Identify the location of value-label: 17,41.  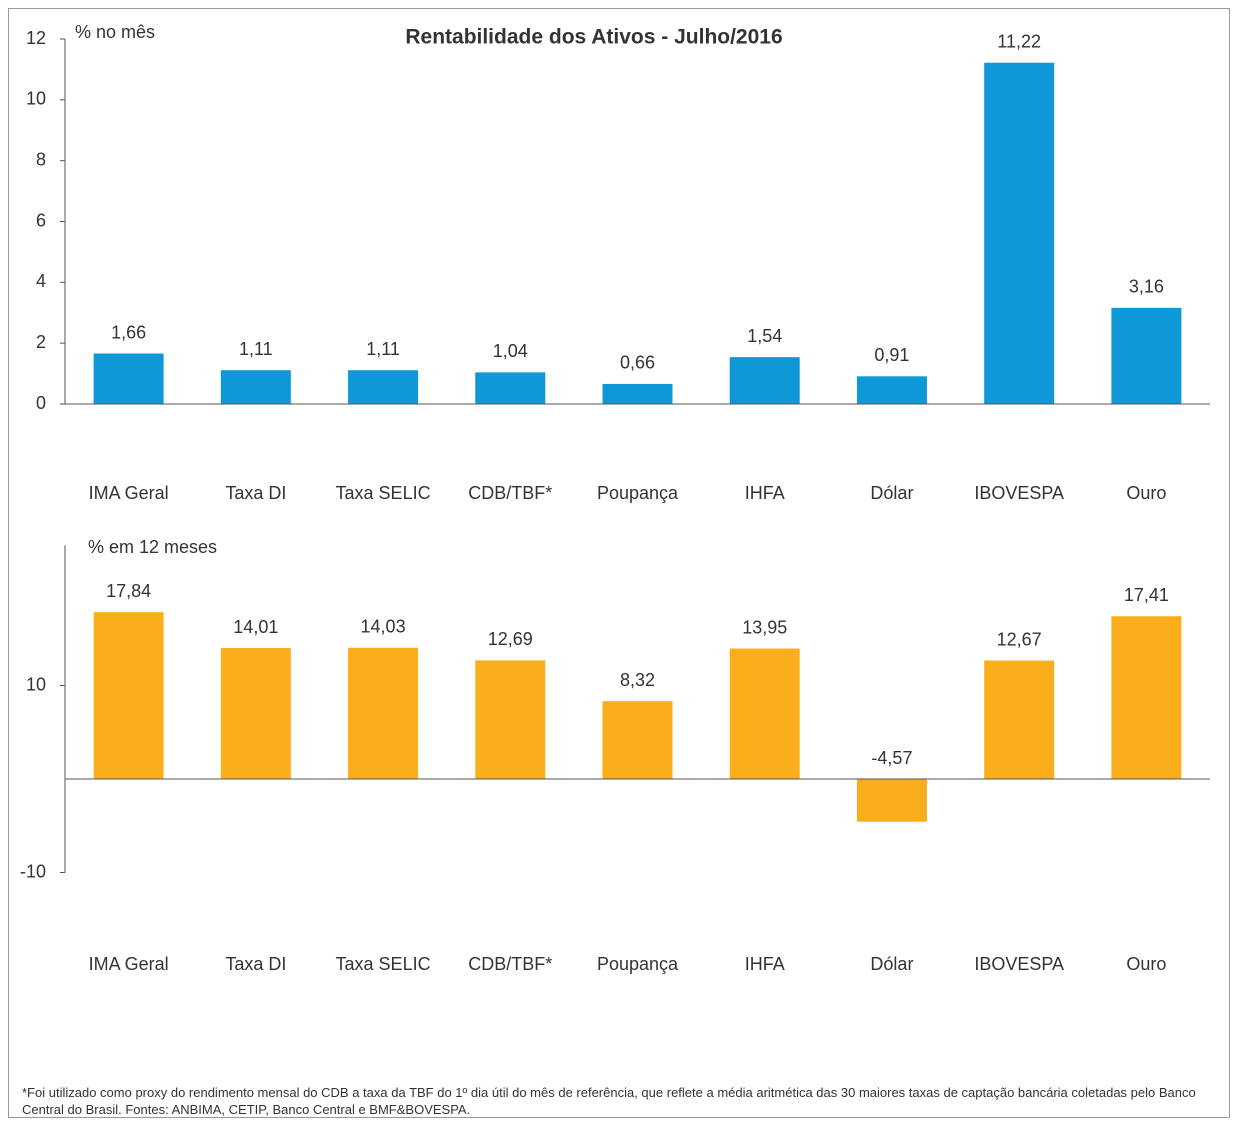
(1146, 595).